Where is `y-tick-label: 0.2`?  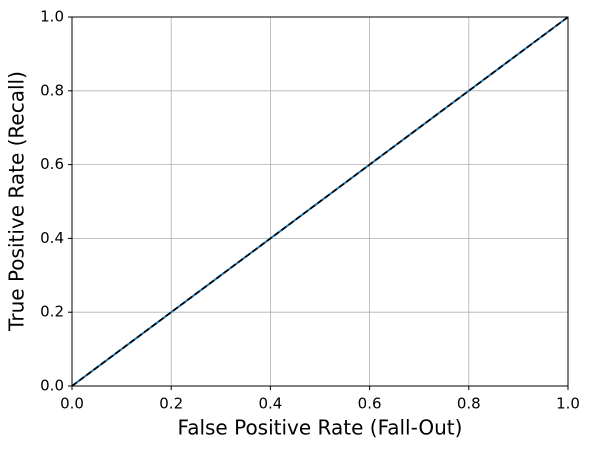
y-tick-label: 0.2 is located at coordinates (52, 312).